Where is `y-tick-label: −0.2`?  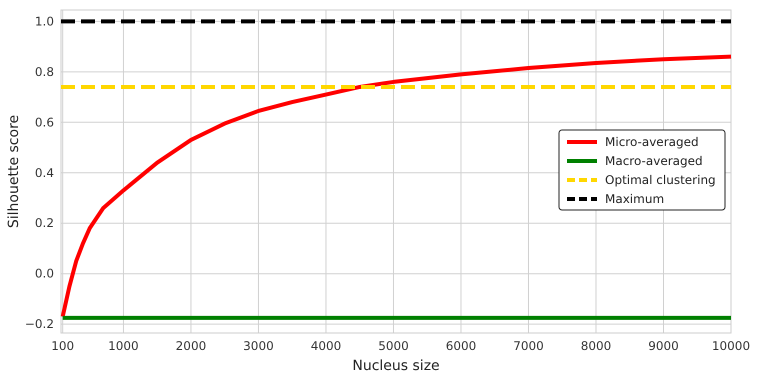
y-tick-label: −0.2 is located at coordinates (39, 324).